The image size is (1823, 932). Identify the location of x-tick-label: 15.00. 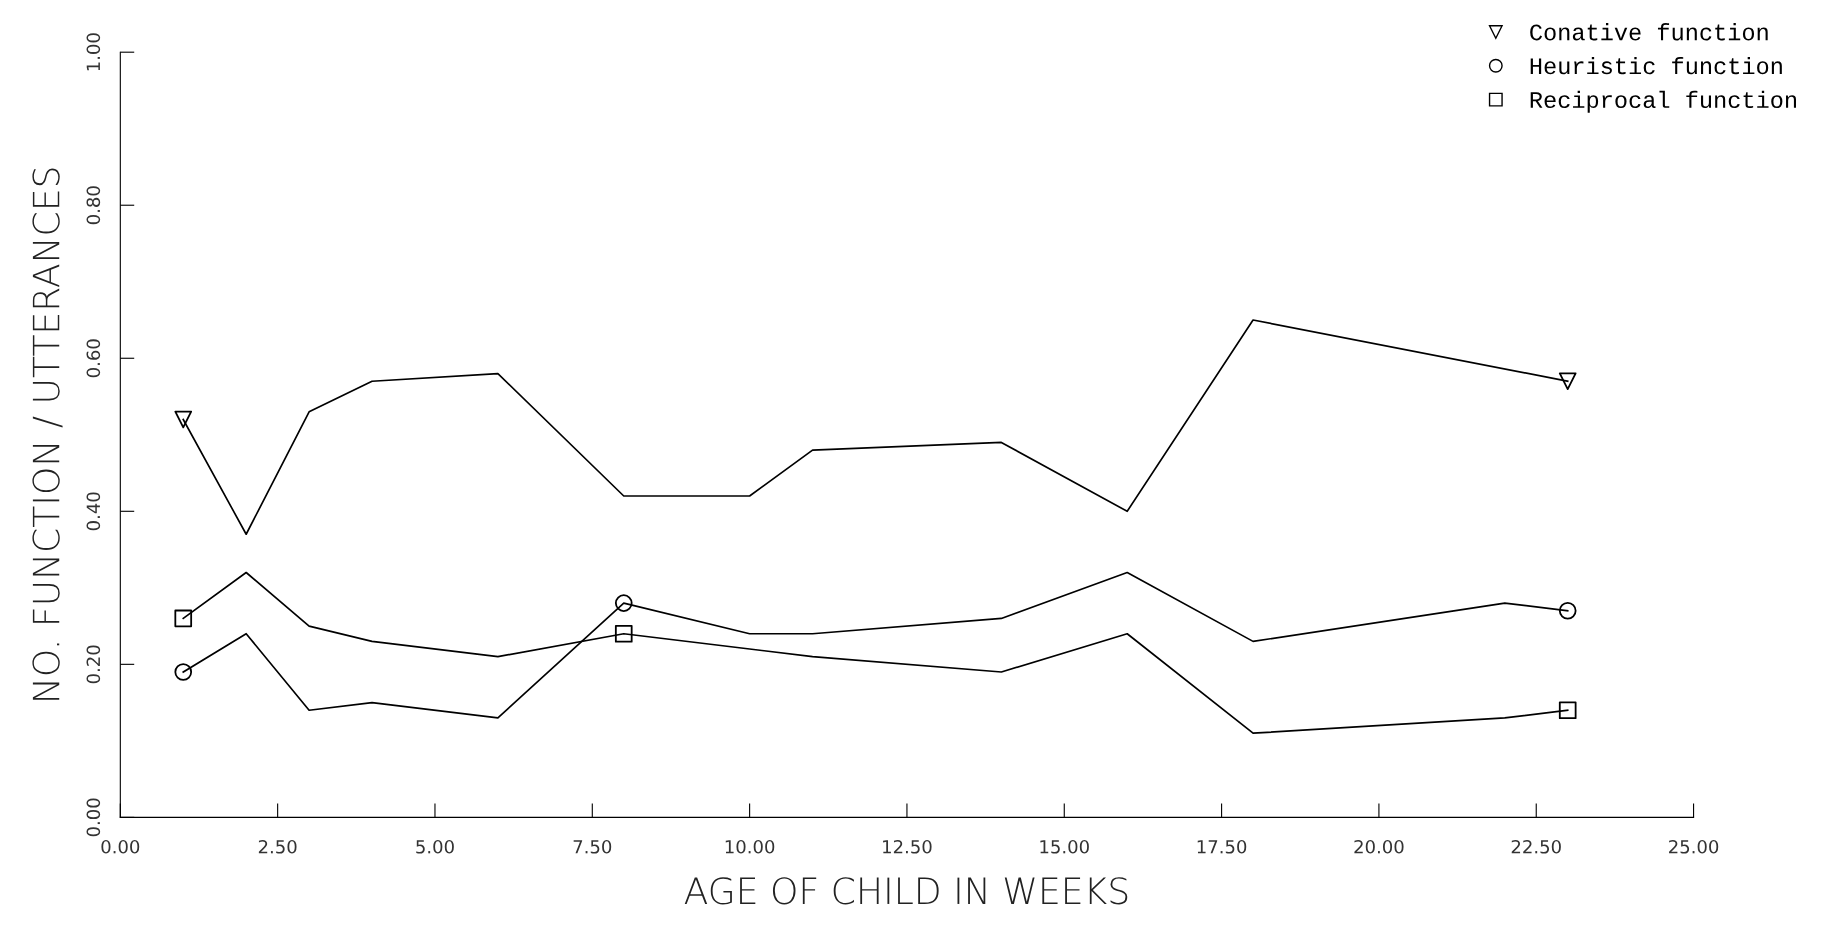
(1064, 846).